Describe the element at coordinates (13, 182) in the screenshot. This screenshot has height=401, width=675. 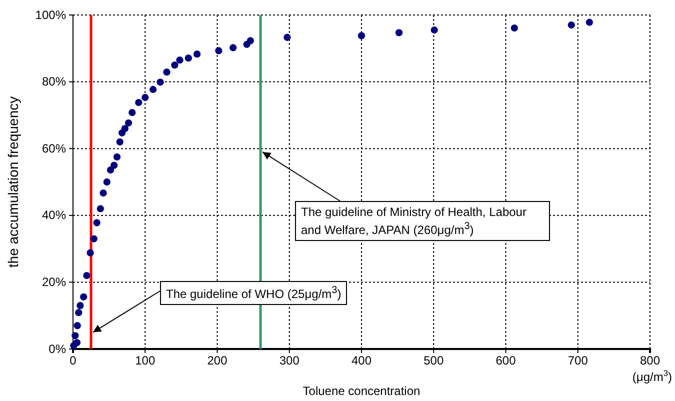
I see `y-axis-title: the accumulation frequency` at that location.